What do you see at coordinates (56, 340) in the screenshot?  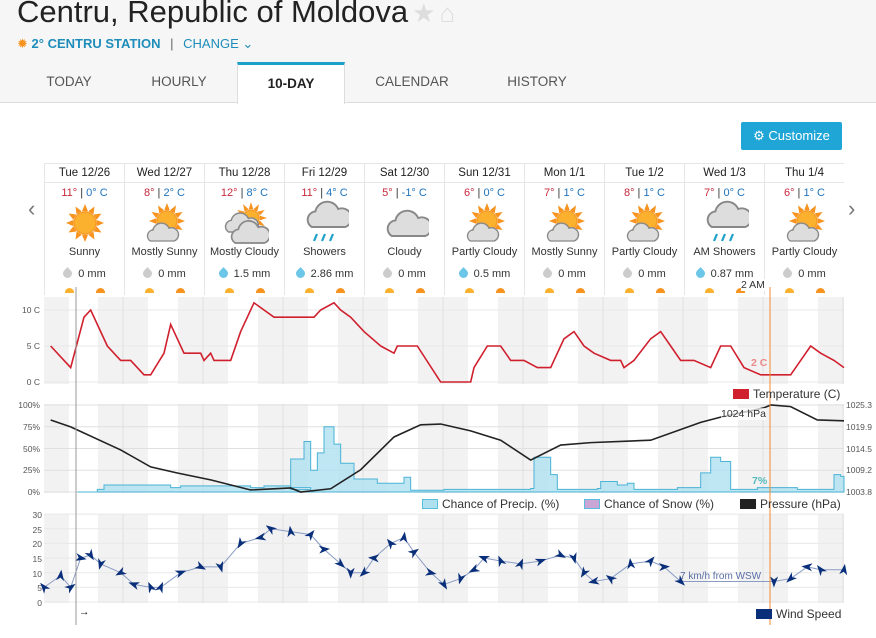 I see `night-band` at bounding box center [56, 340].